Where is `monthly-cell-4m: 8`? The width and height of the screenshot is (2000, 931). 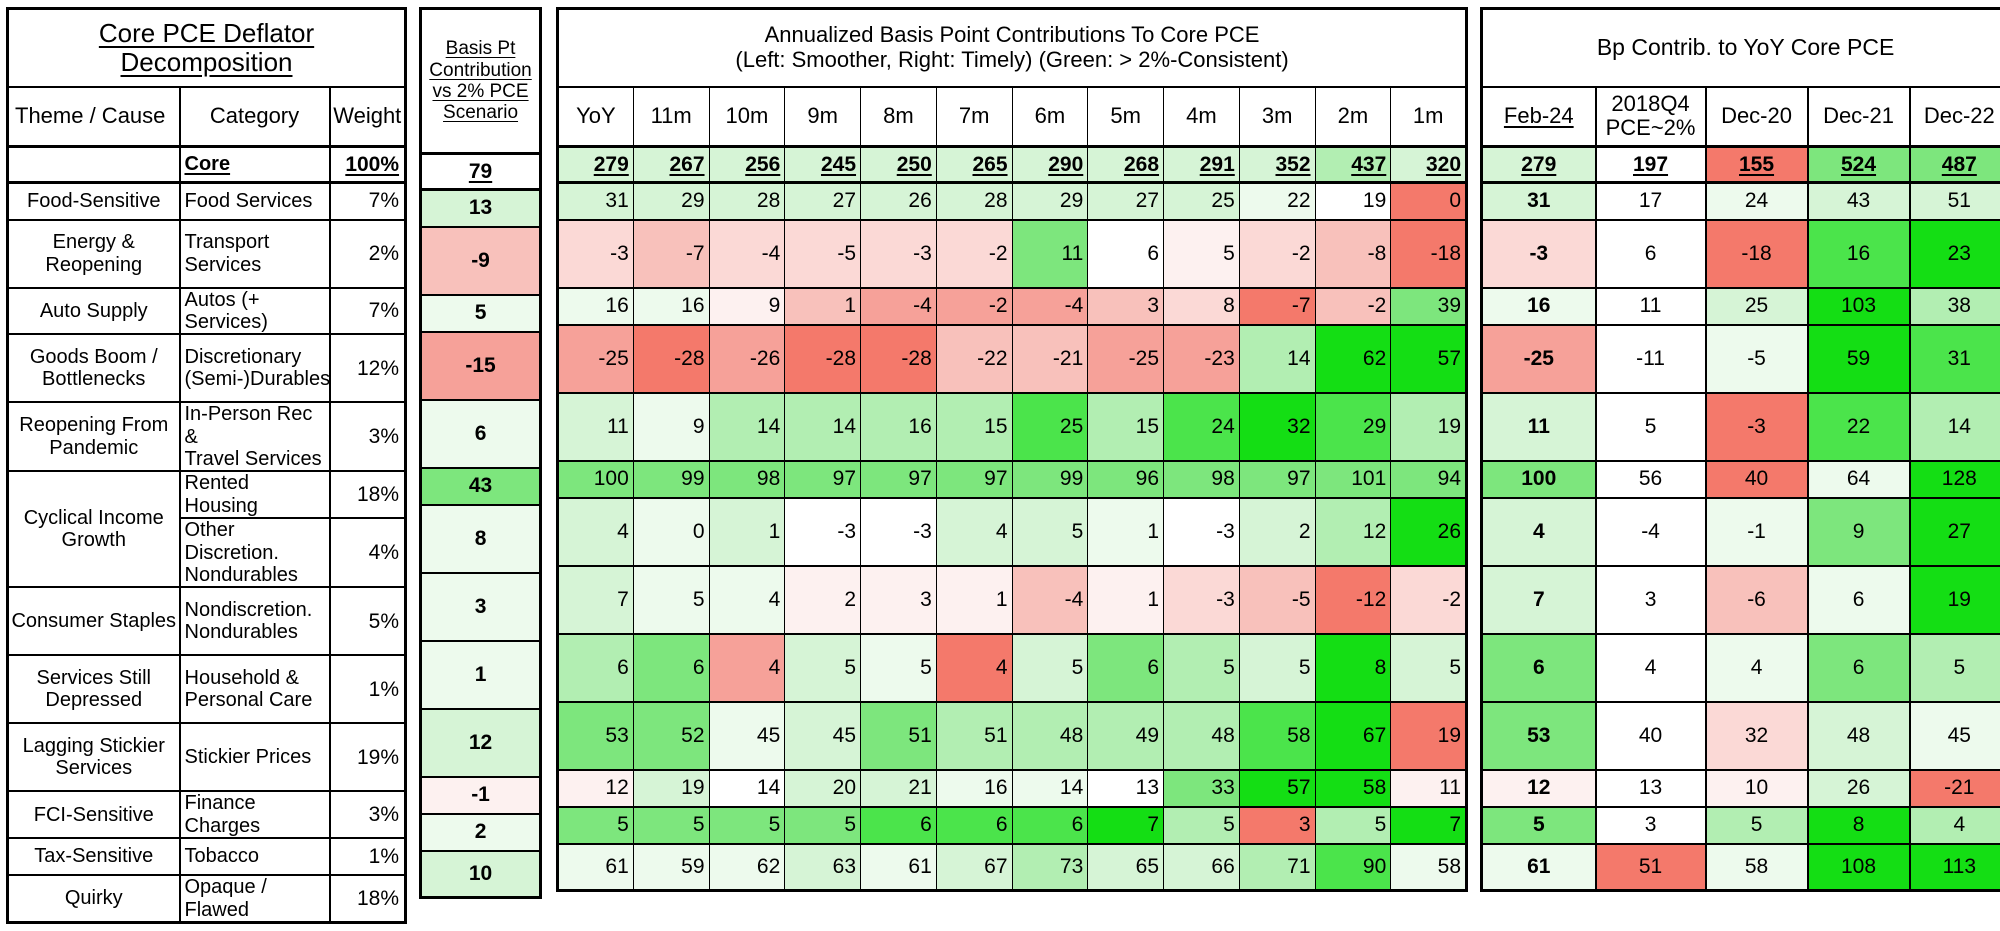 monthly-cell-4m: 8 is located at coordinates (1201, 306).